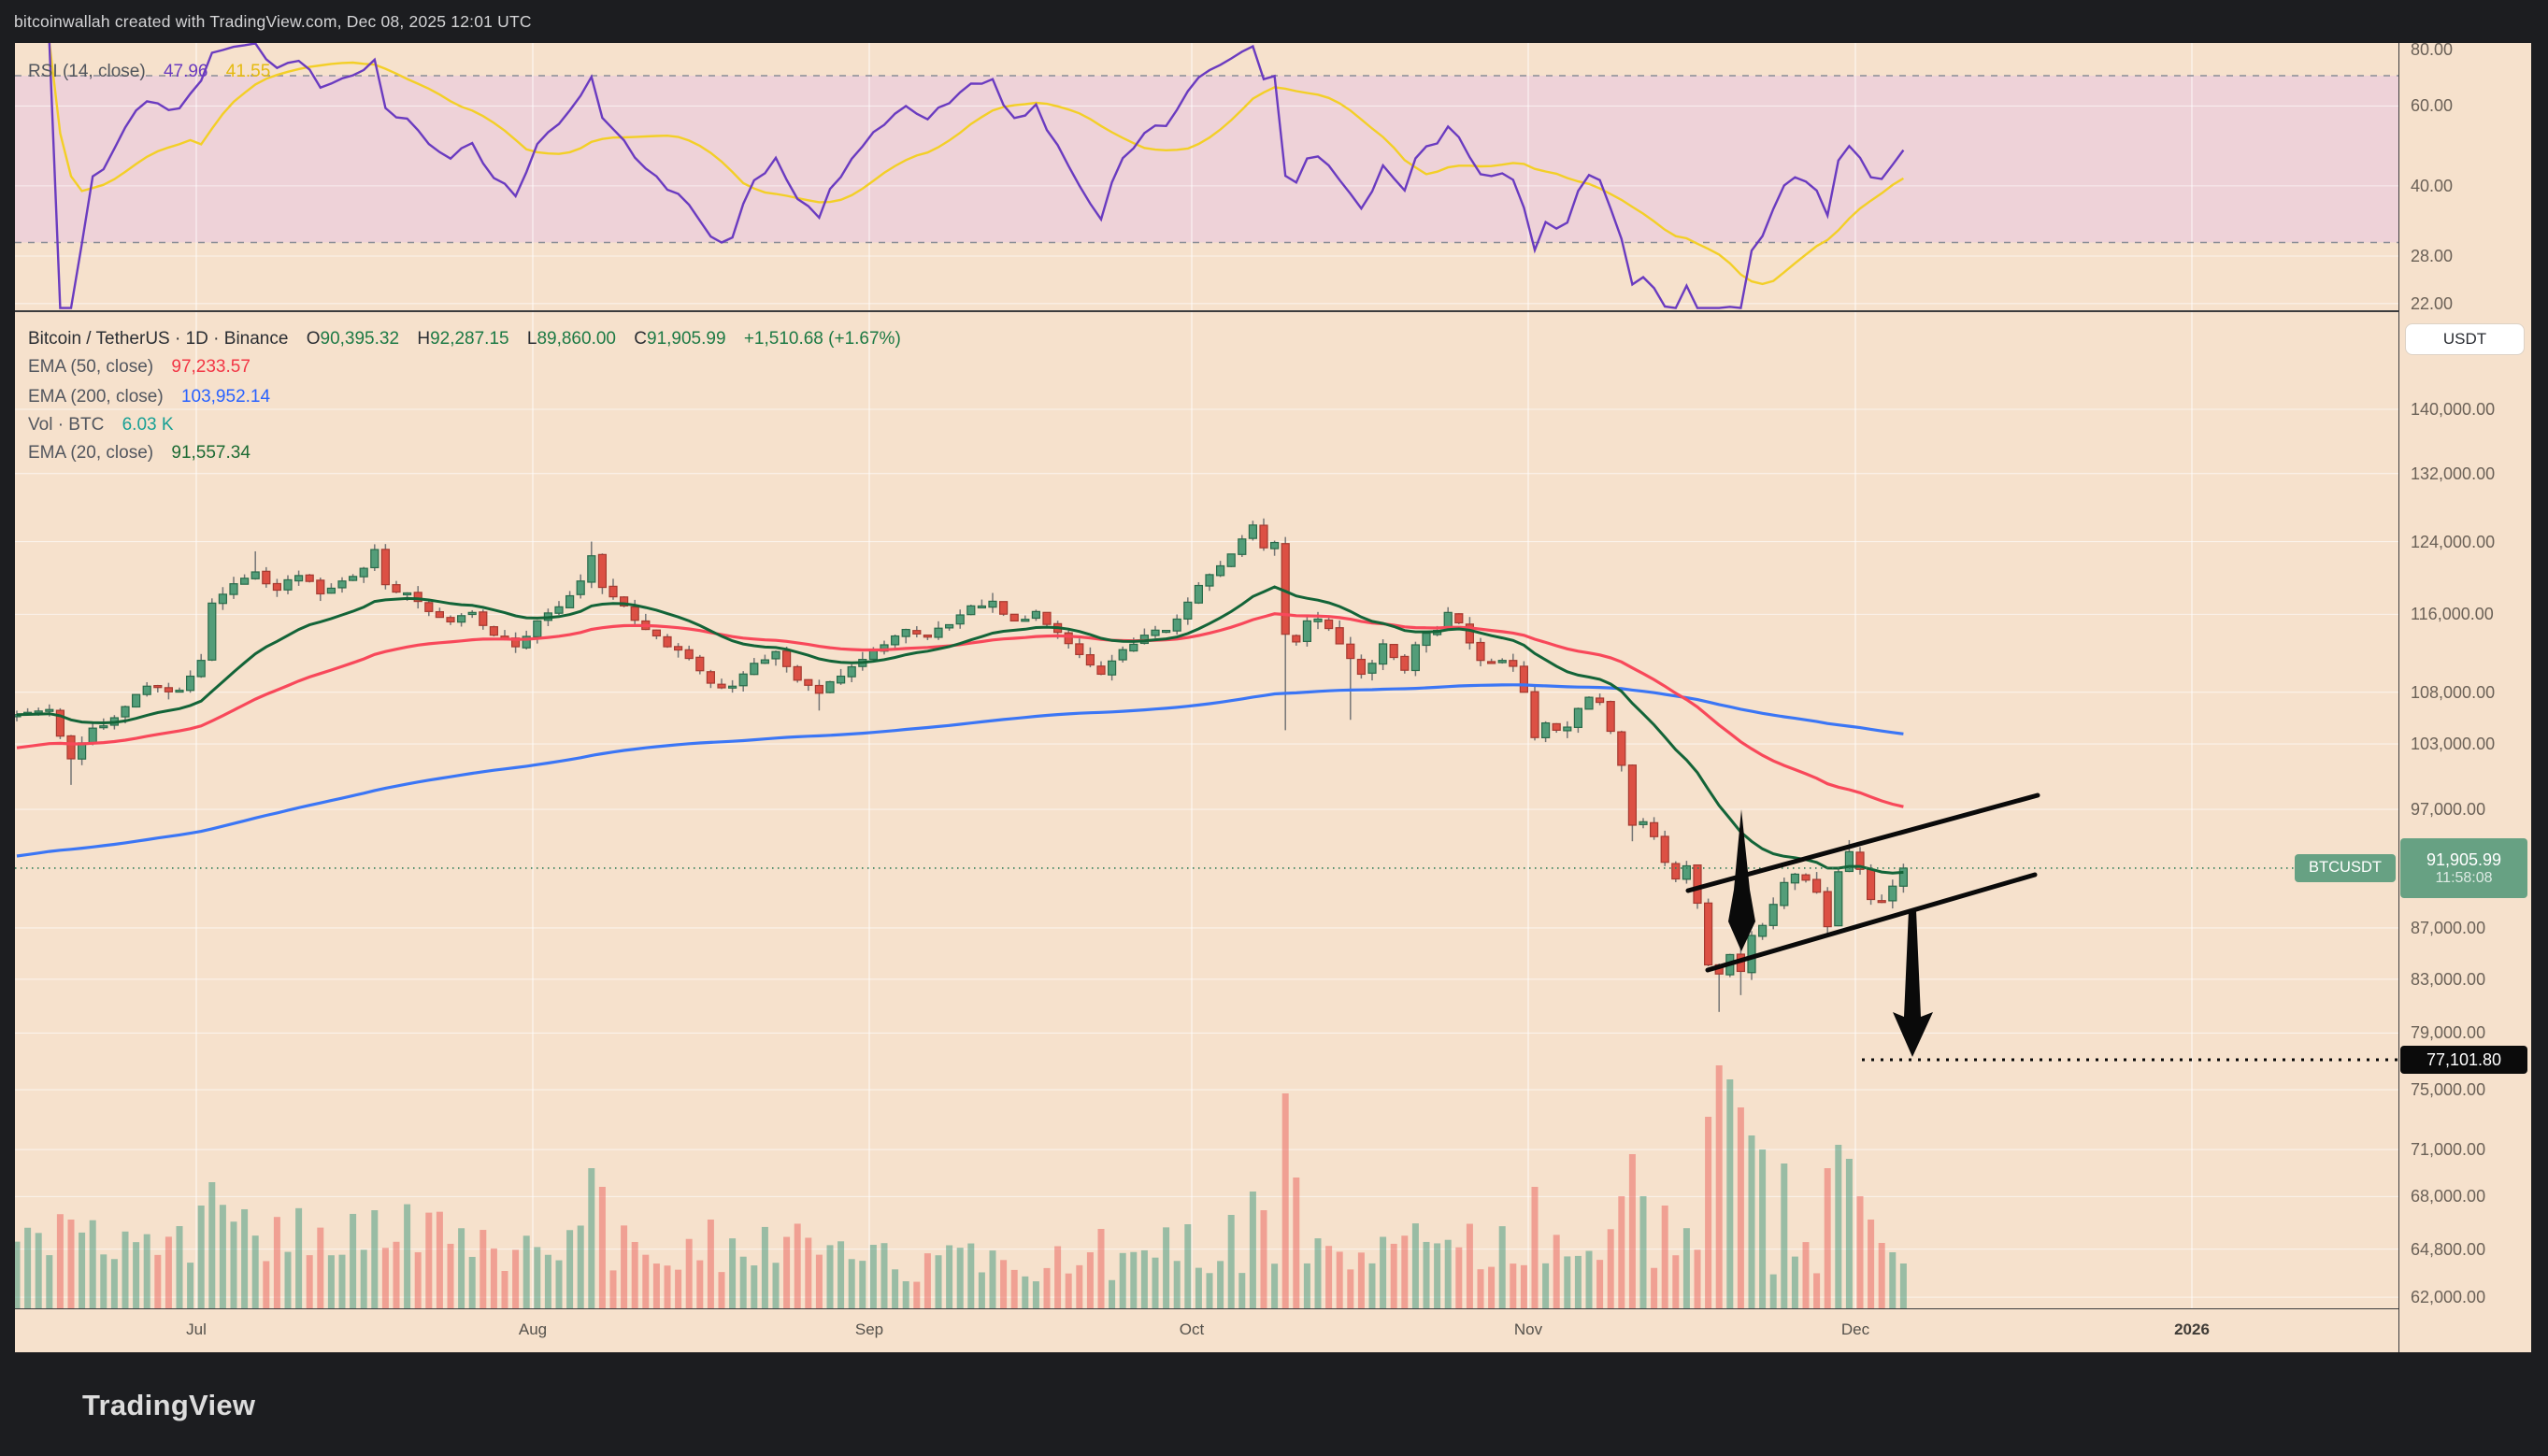 The height and width of the screenshot is (1456, 2548). Describe the element at coordinates (2465, 339) in the screenshot. I see `currency-button: USDT` at that location.